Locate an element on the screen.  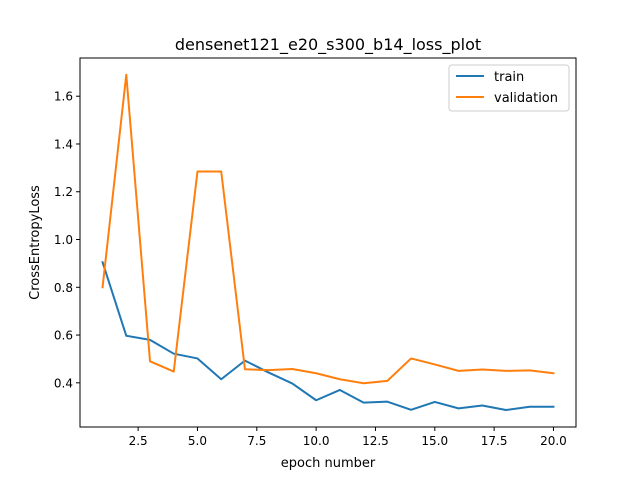
legend-label-train: train is located at coordinates (509, 77).